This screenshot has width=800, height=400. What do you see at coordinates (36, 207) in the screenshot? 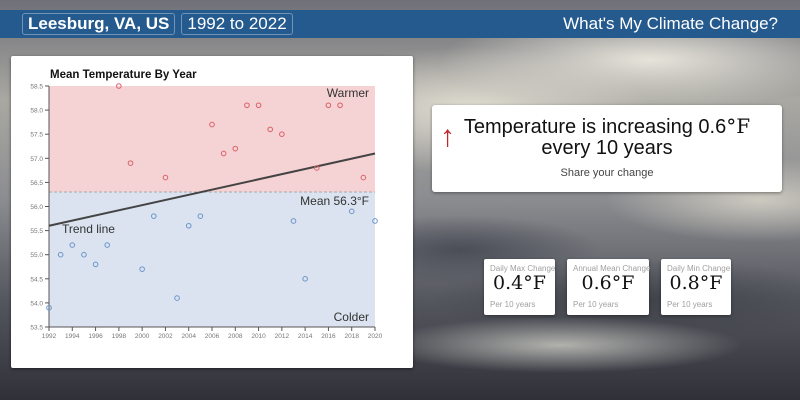
I see `y-tick-label: 56.0` at bounding box center [36, 207].